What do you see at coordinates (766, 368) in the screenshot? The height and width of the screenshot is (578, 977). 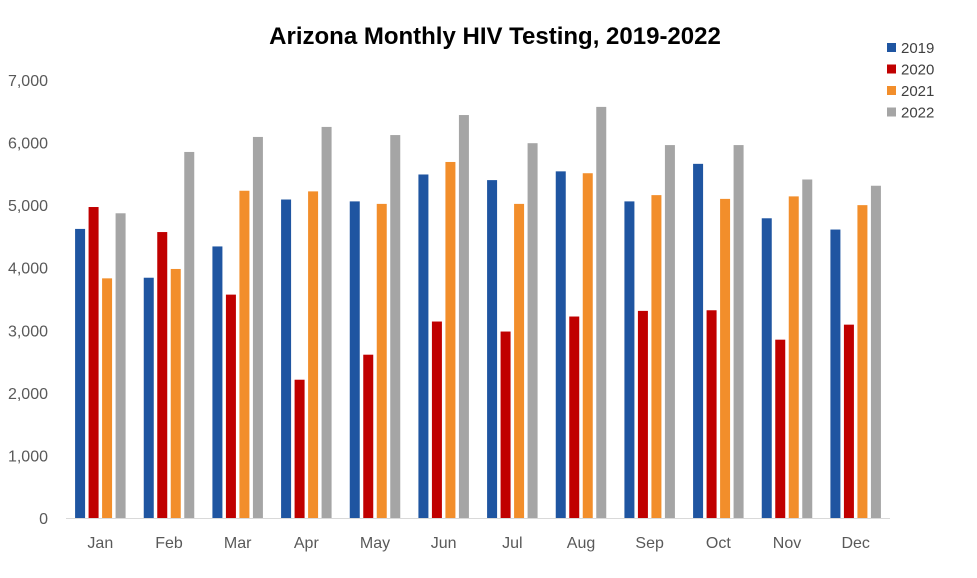 I see `bar-2019-nov` at bounding box center [766, 368].